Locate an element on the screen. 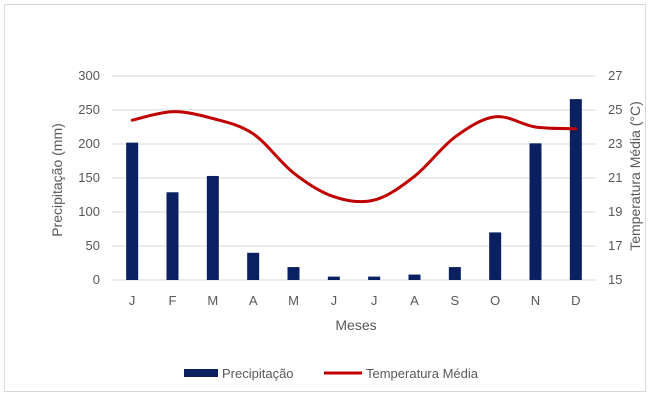 This screenshot has height=398, width=652. right-tick-label: 19 is located at coordinates (615, 211).